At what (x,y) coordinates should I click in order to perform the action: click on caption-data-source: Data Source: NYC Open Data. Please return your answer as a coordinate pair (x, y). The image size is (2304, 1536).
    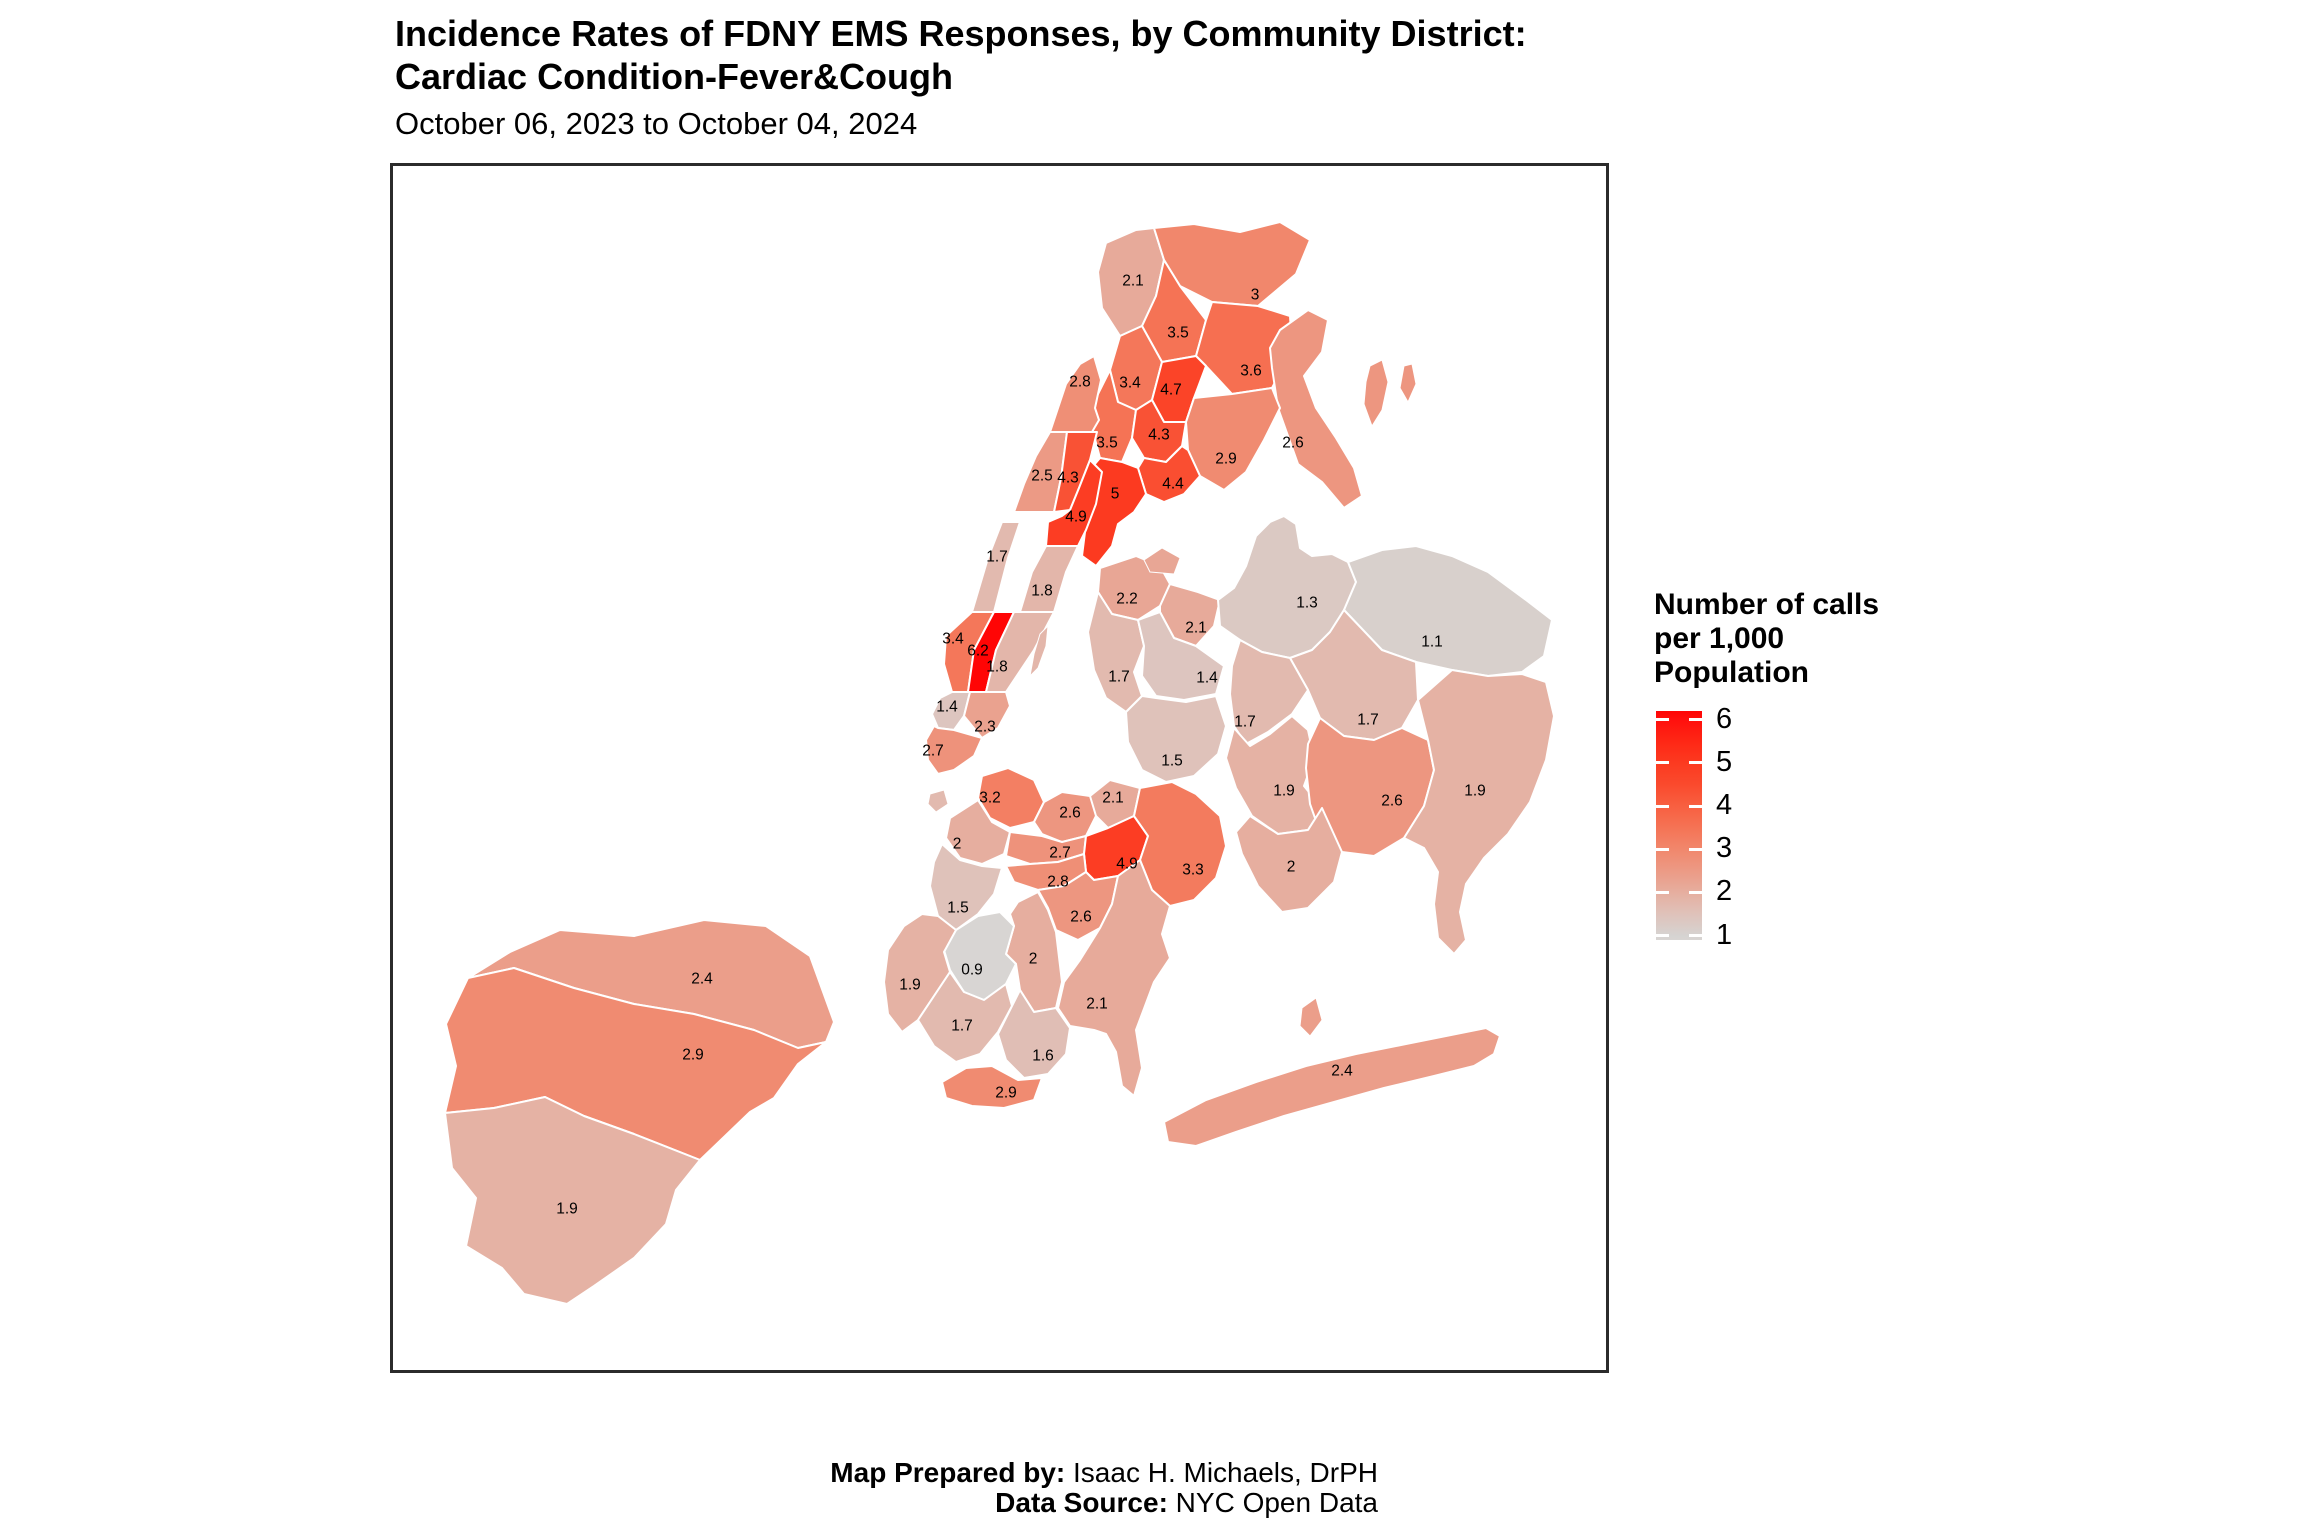
    Looking at the image, I should click on (978, 1503).